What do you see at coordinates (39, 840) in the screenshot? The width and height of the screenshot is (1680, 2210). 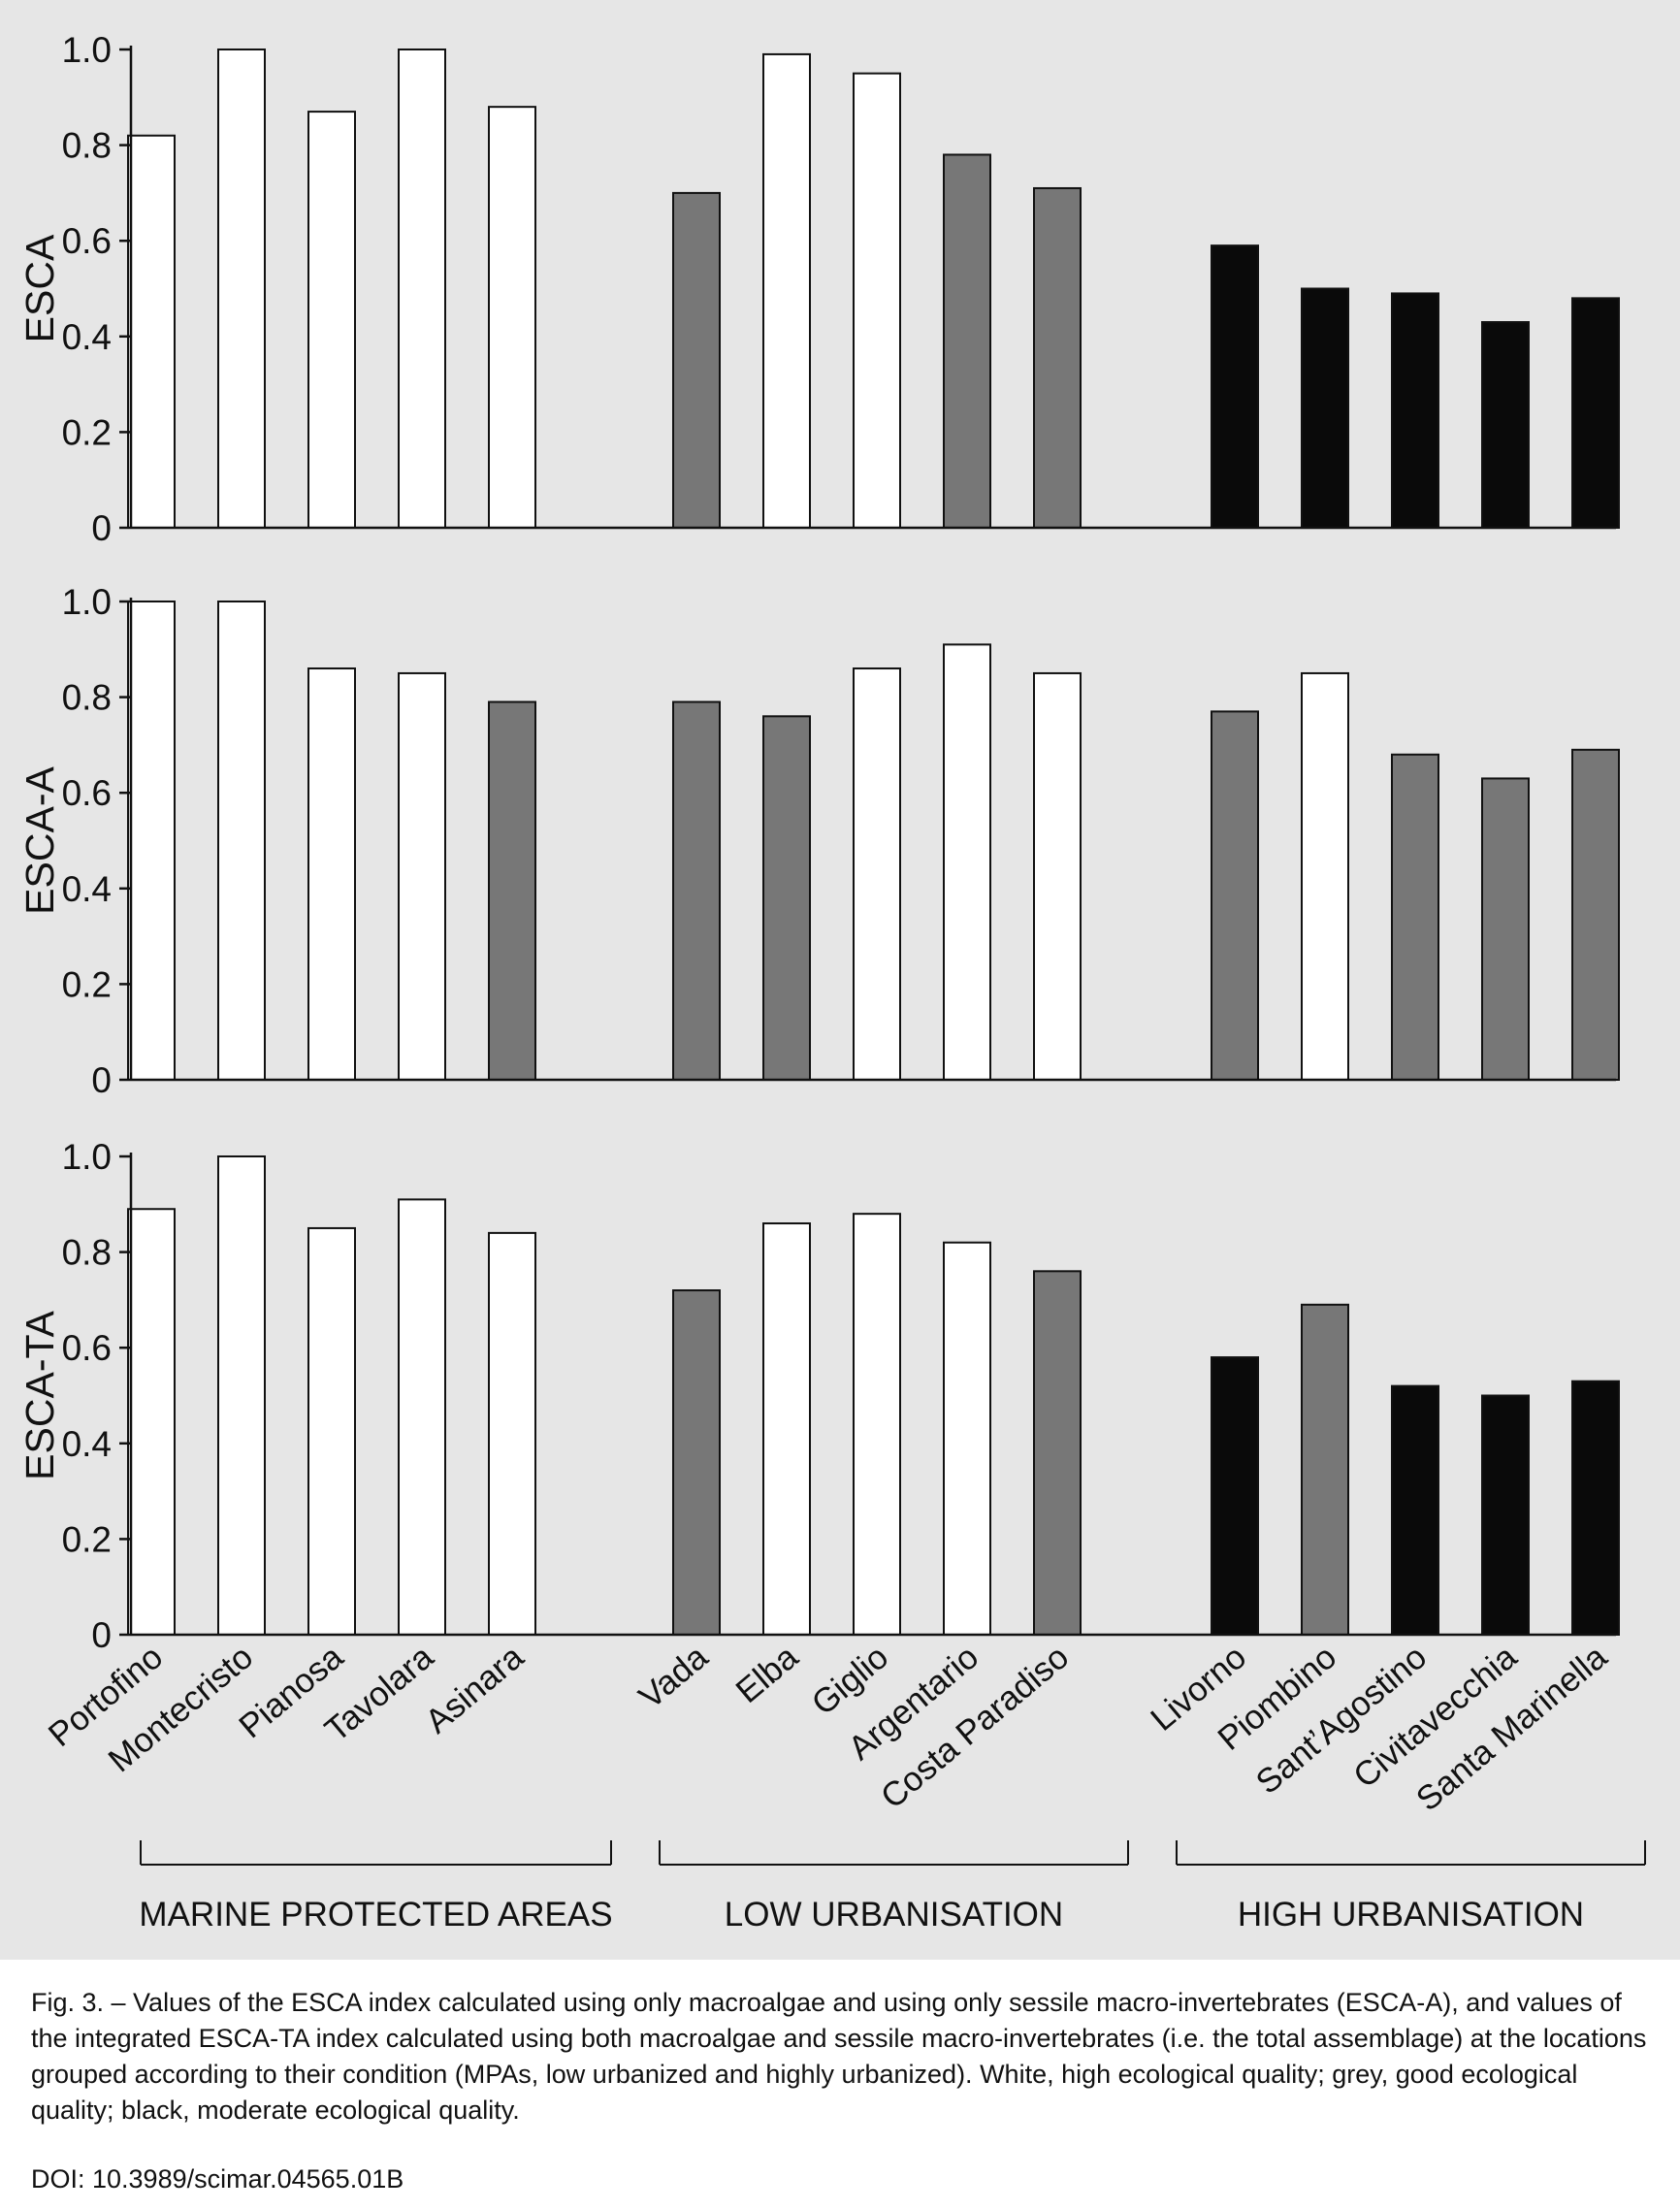 I see `y-axis-label: ESCA-A` at bounding box center [39, 840].